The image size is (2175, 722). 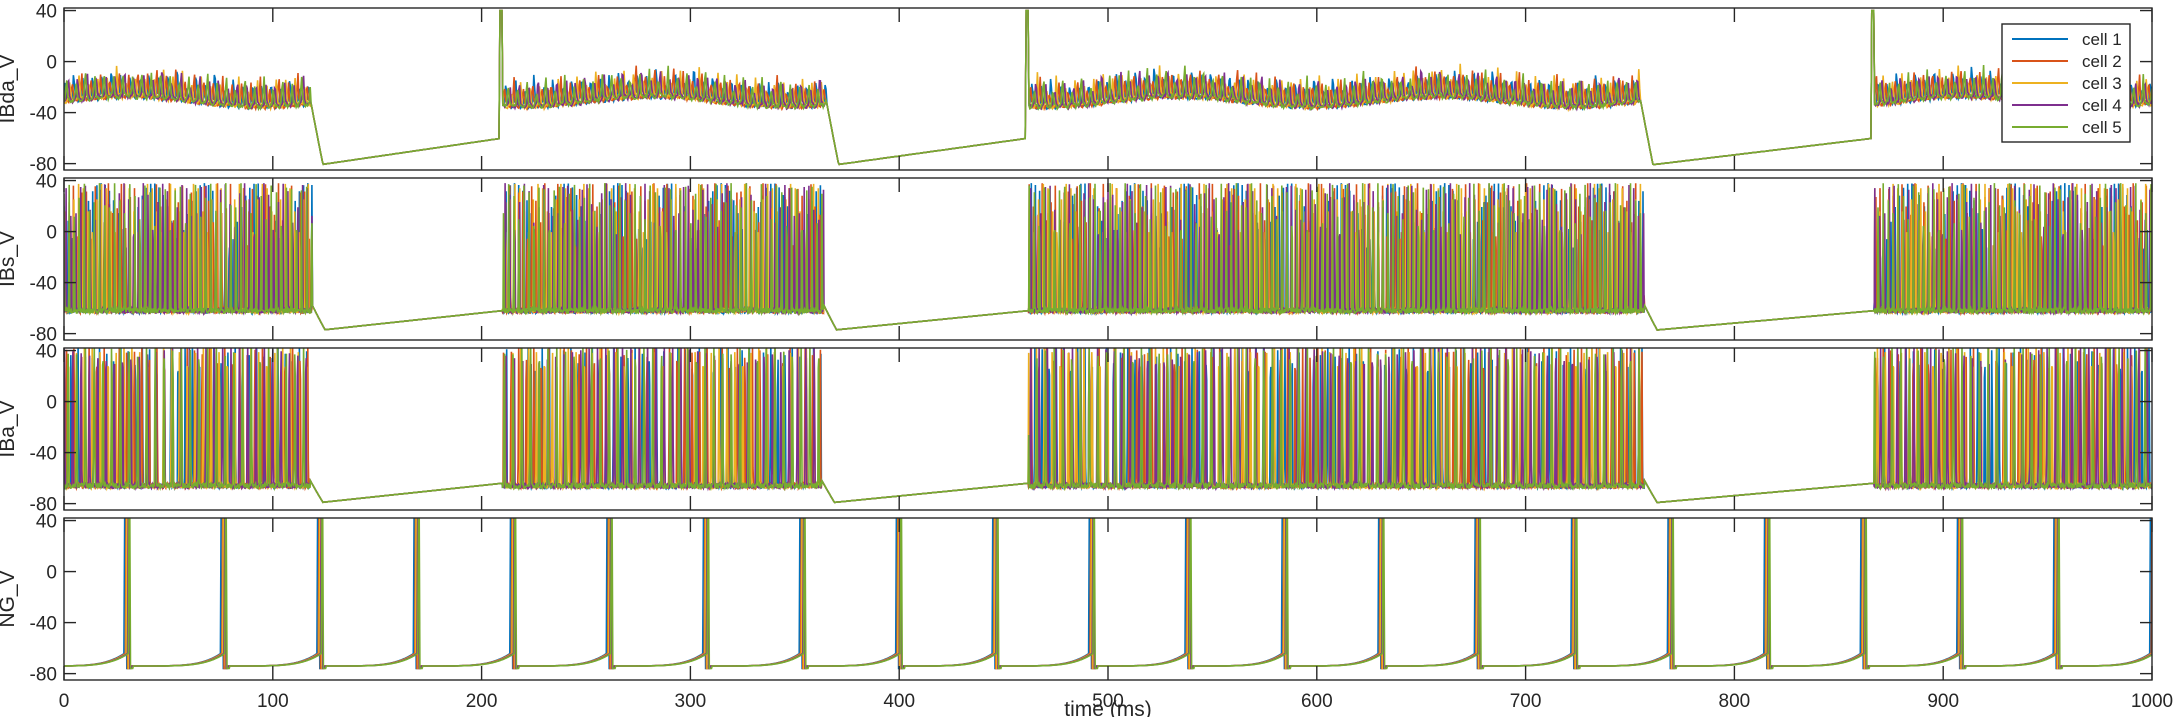 What do you see at coordinates (2102, 39) in the screenshot?
I see `legend-label-cell-1: cell 1` at bounding box center [2102, 39].